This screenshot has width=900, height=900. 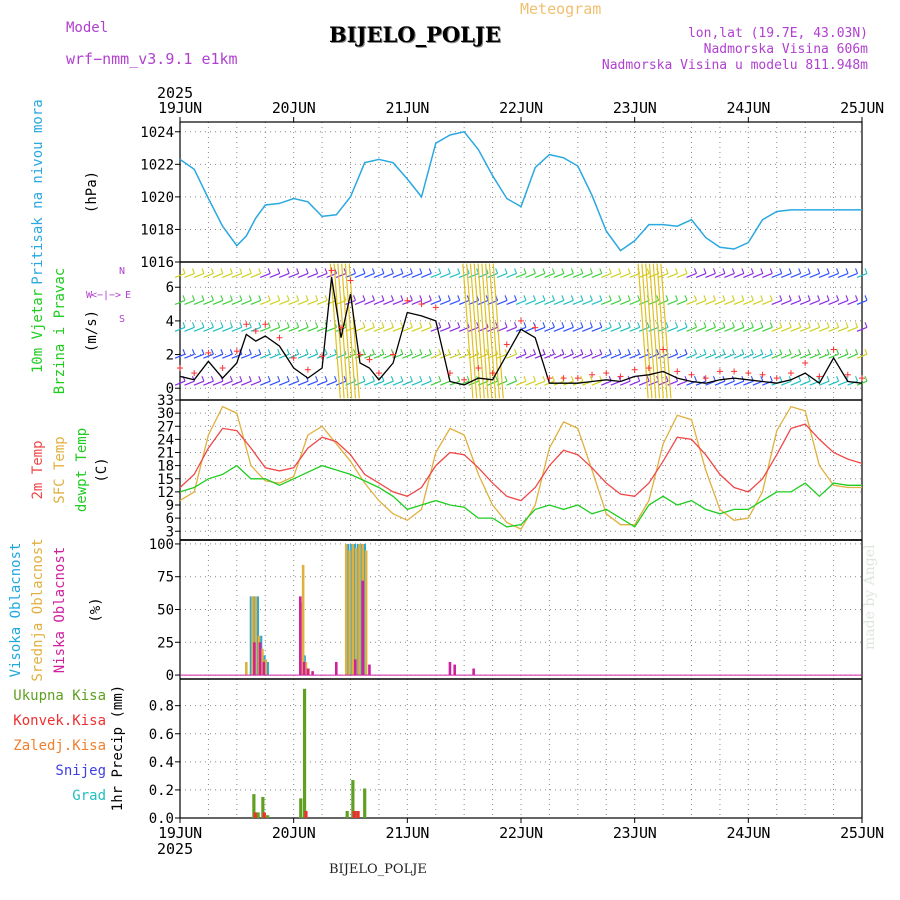 I want to click on footer-station: BIJELO_POLJE, so click(x=378, y=869).